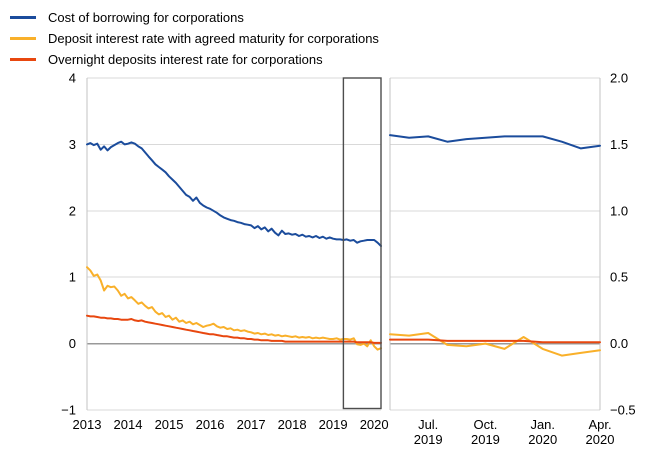 The image size is (658, 463). Describe the element at coordinates (146, 17) in the screenshot. I see `legend-label: Cost of borrowing for corporations` at that location.